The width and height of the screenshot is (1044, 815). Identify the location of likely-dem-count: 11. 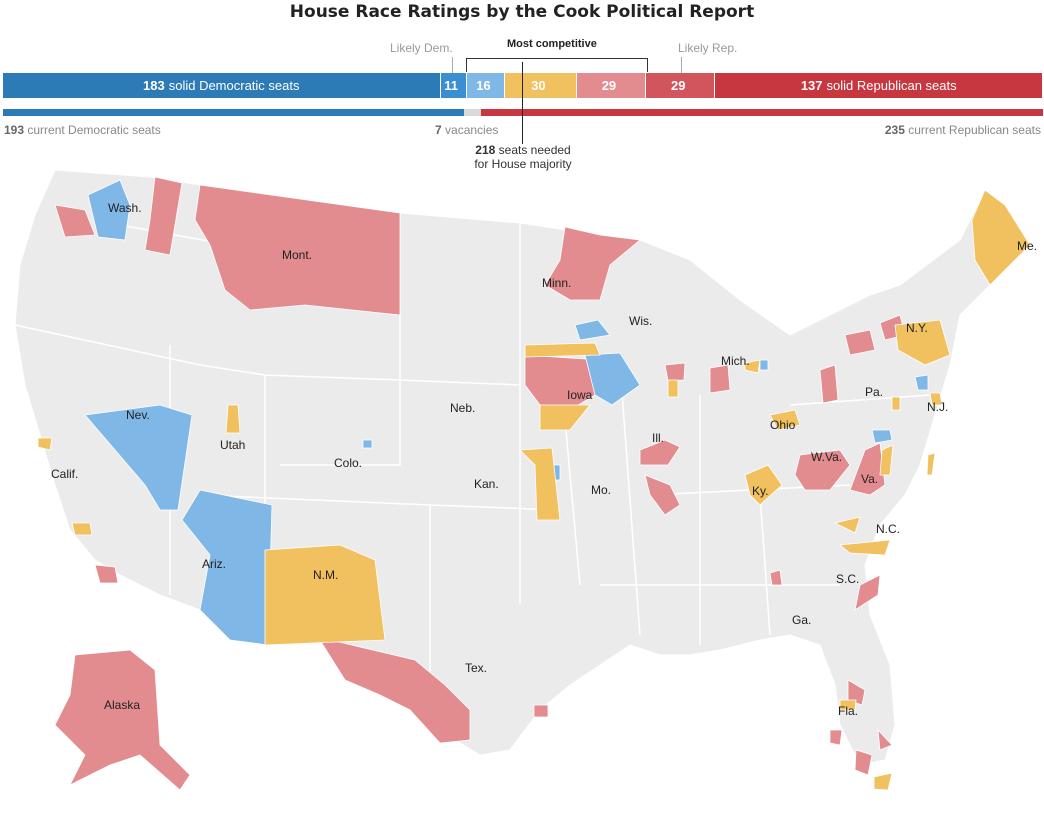
(451, 85).